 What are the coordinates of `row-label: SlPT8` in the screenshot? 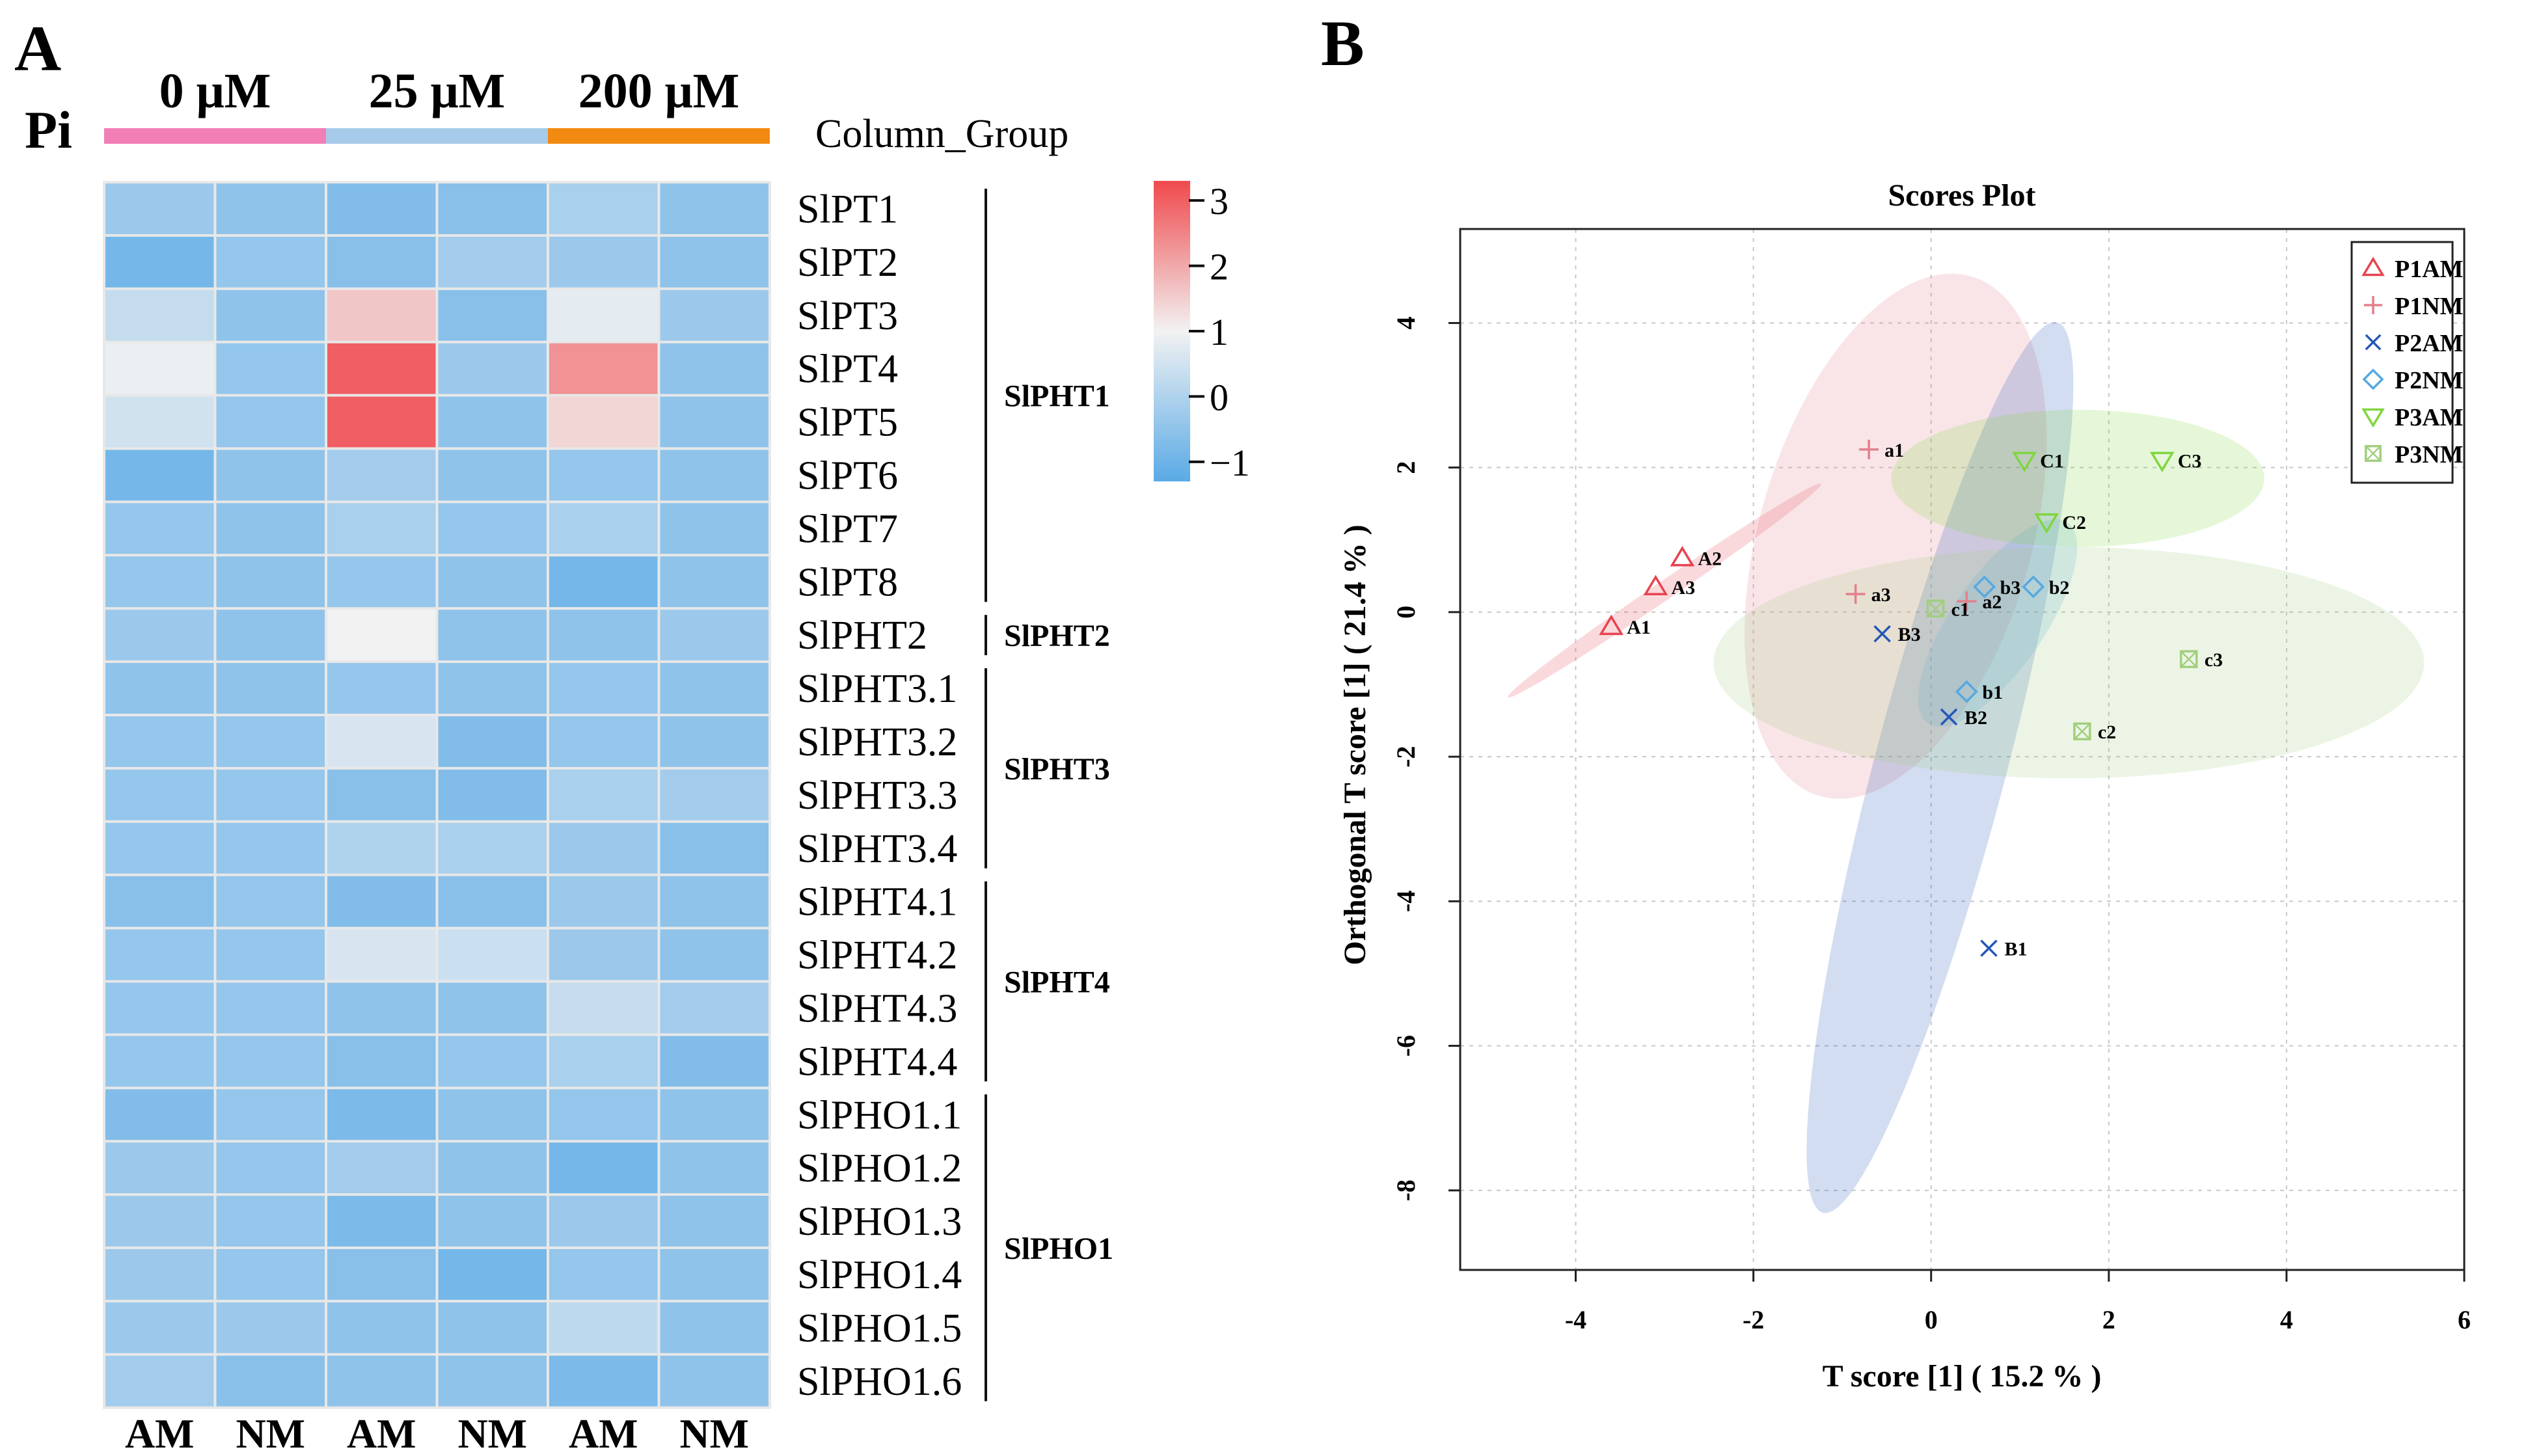 It's located at (847, 582).